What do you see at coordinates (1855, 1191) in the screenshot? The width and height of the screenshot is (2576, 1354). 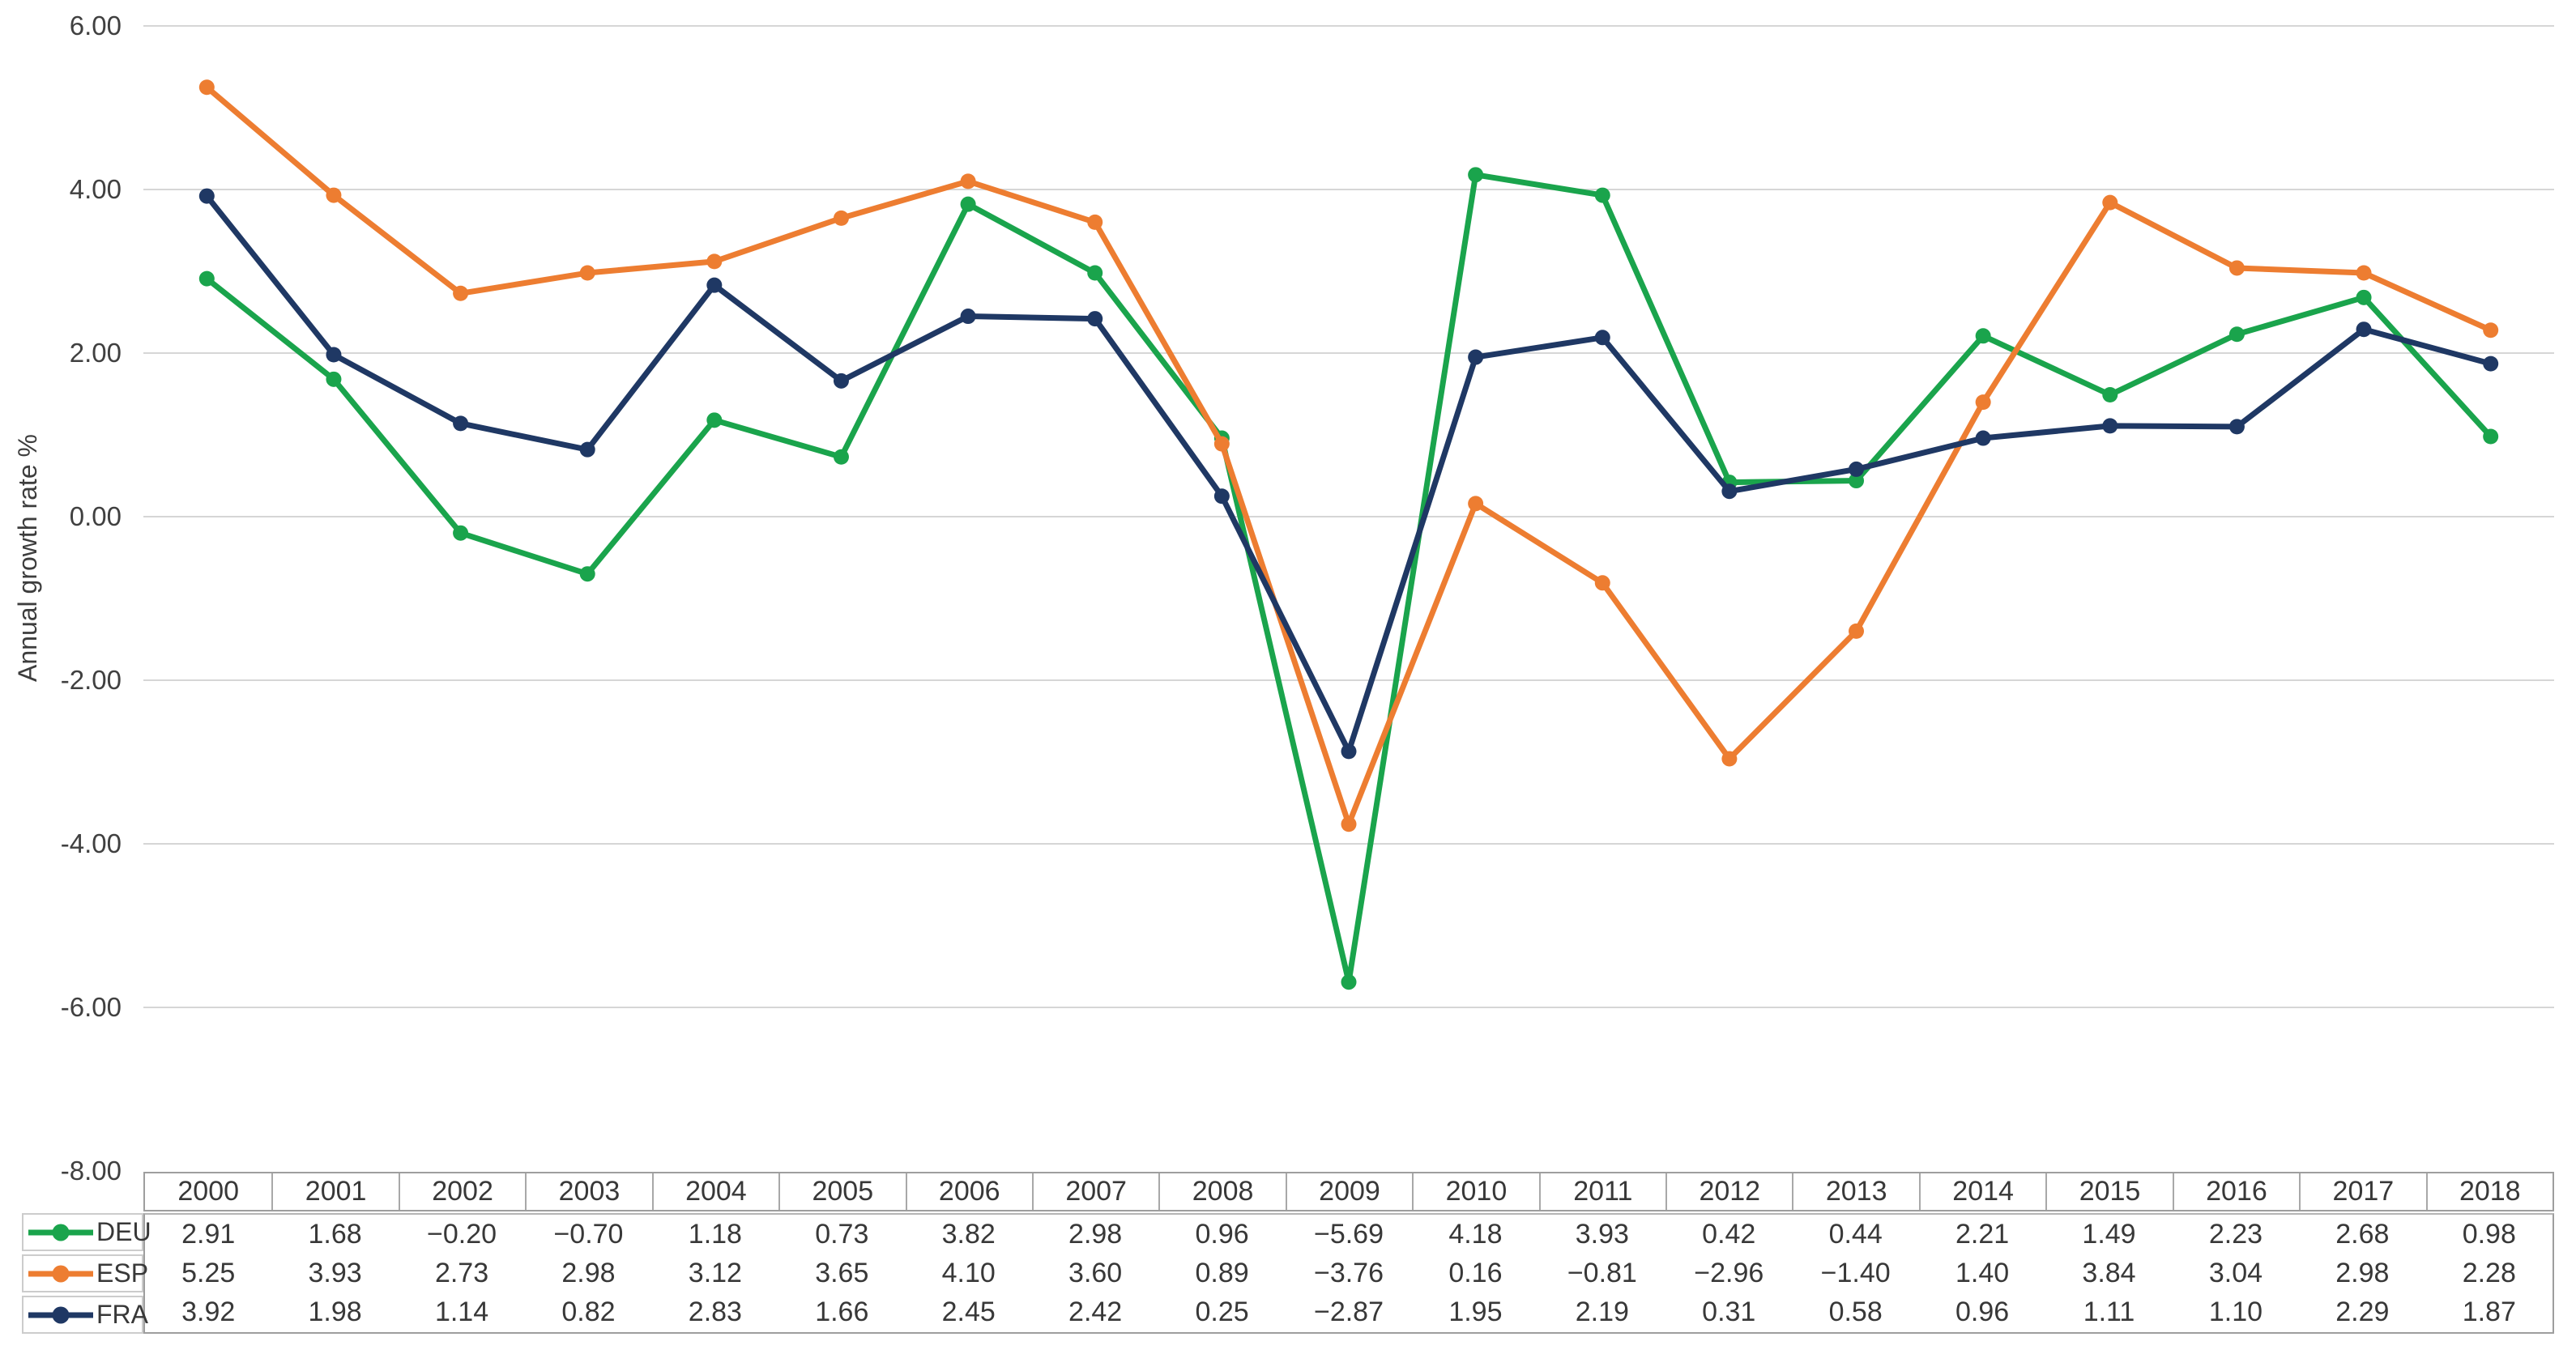 I see `year-header-cell: 2013` at bounding box center [1855, 1191].